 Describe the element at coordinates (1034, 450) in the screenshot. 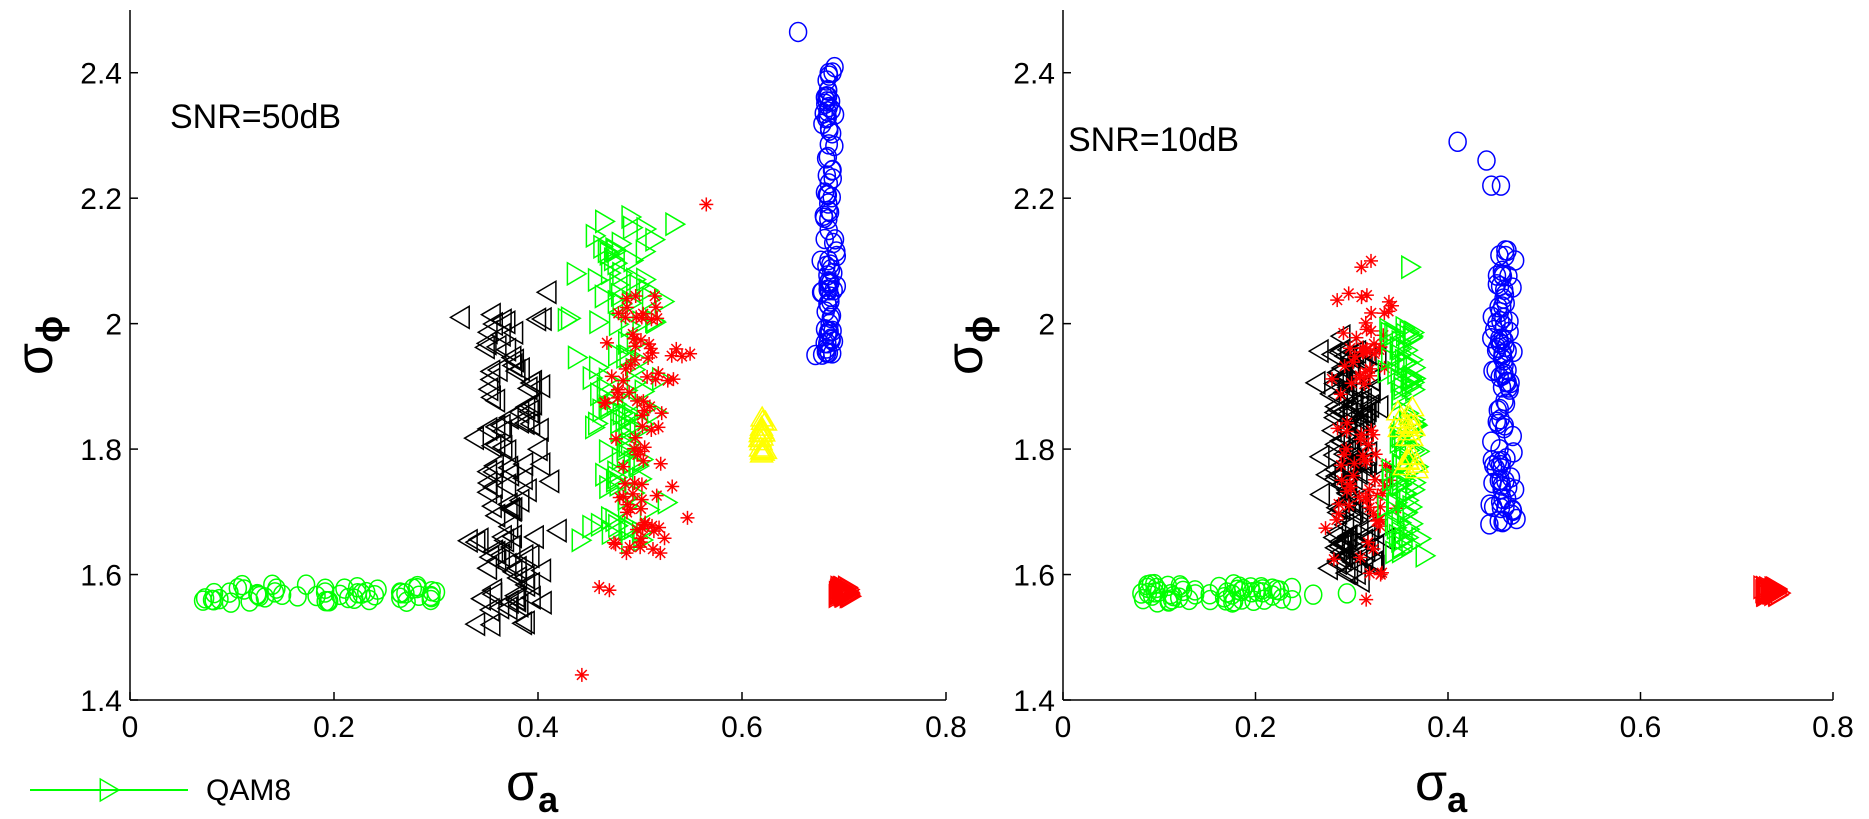

I see `y-tick-label: 1.8` at that location.